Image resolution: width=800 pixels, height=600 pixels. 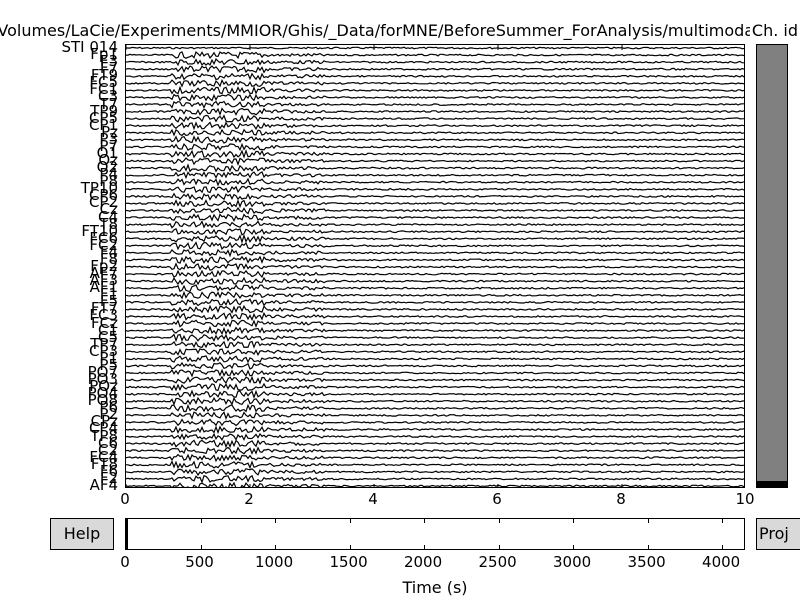 What do you see at coordinates (127, 534) in the screenshot?
I see `time-scrollbar-thumb` at bounding box center [127, 534].